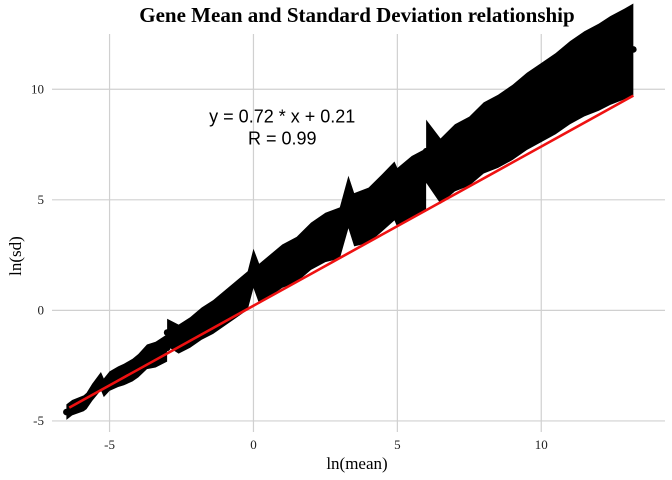  I want to click on x-axis-label: ln(mean), so click(356, 463).